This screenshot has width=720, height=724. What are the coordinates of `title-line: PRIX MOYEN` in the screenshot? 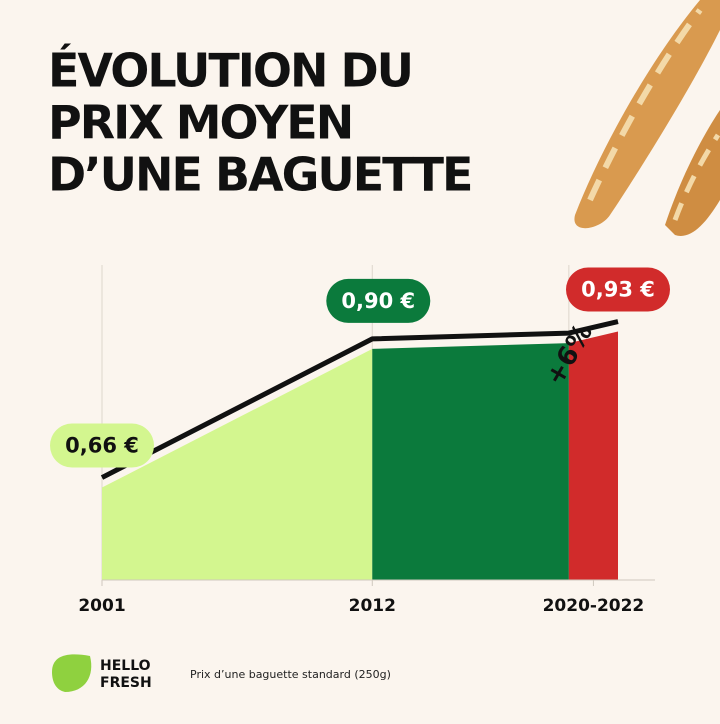 It's located at (200, 123).